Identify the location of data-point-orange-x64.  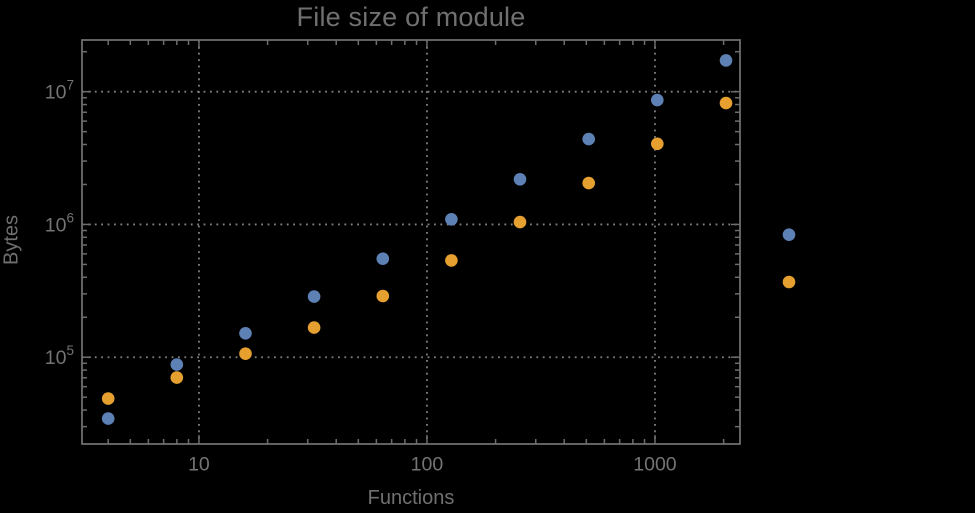
(383, 296).